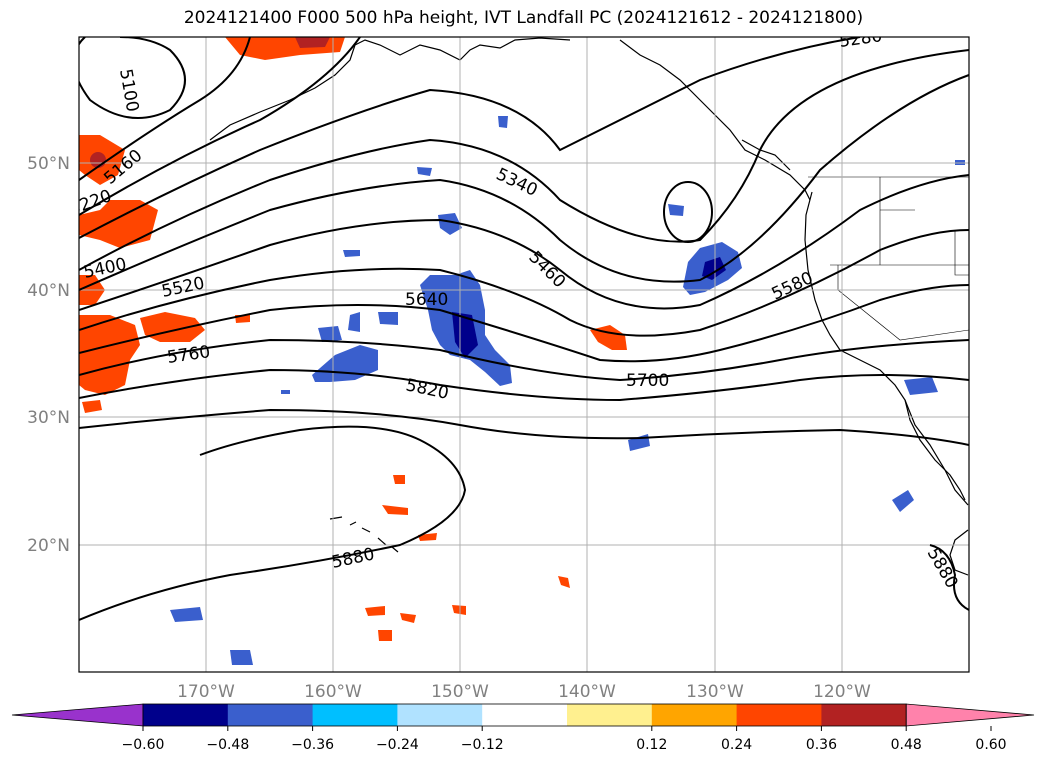 The height and width of the screenshot is (765, 1047). Describe the element at coordinates (48, 291) in the screenshot. I see `lat-tick-label: 40°N` at that location.